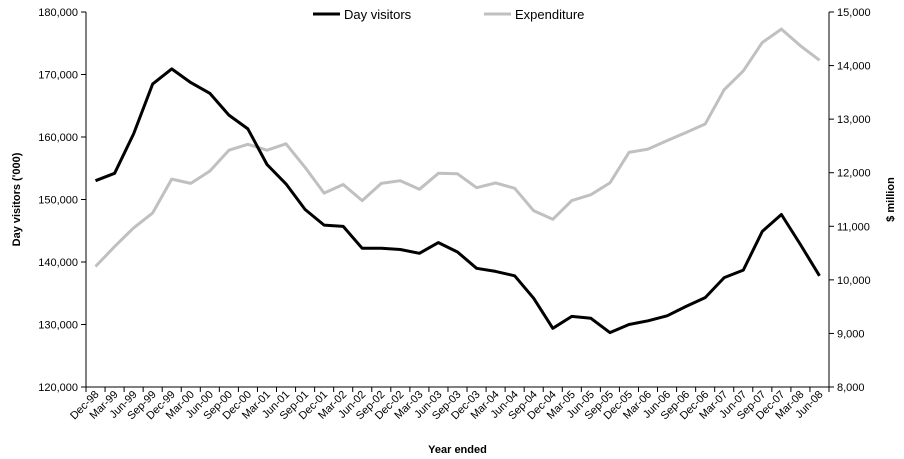 This screenshot has width=904, height=459. Describe the element at coordinates (58, 13) in the screenshot. I see `left-axis-tick-label: 180,000` at that location.